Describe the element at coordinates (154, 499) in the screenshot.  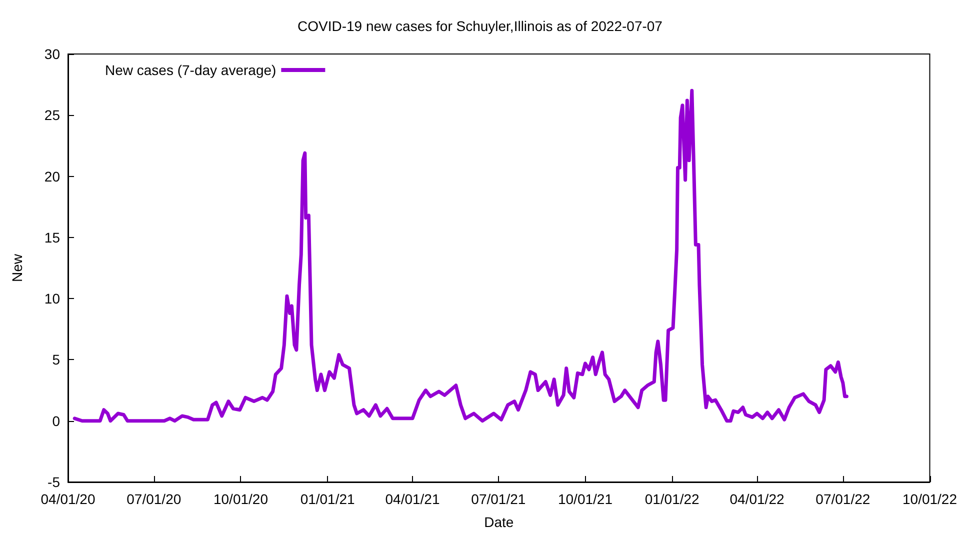
I see `x-tick-label: 07/01/20` at that location.